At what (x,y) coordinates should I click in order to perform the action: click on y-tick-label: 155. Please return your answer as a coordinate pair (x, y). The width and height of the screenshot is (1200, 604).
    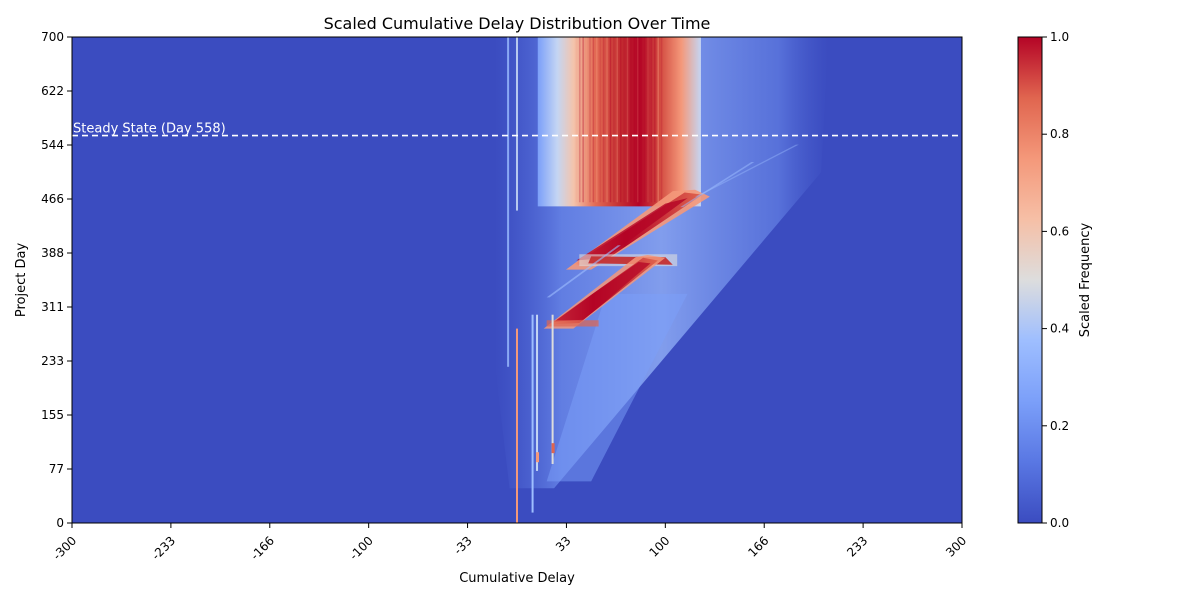
    Looking at the image, I should click on (52, 415).